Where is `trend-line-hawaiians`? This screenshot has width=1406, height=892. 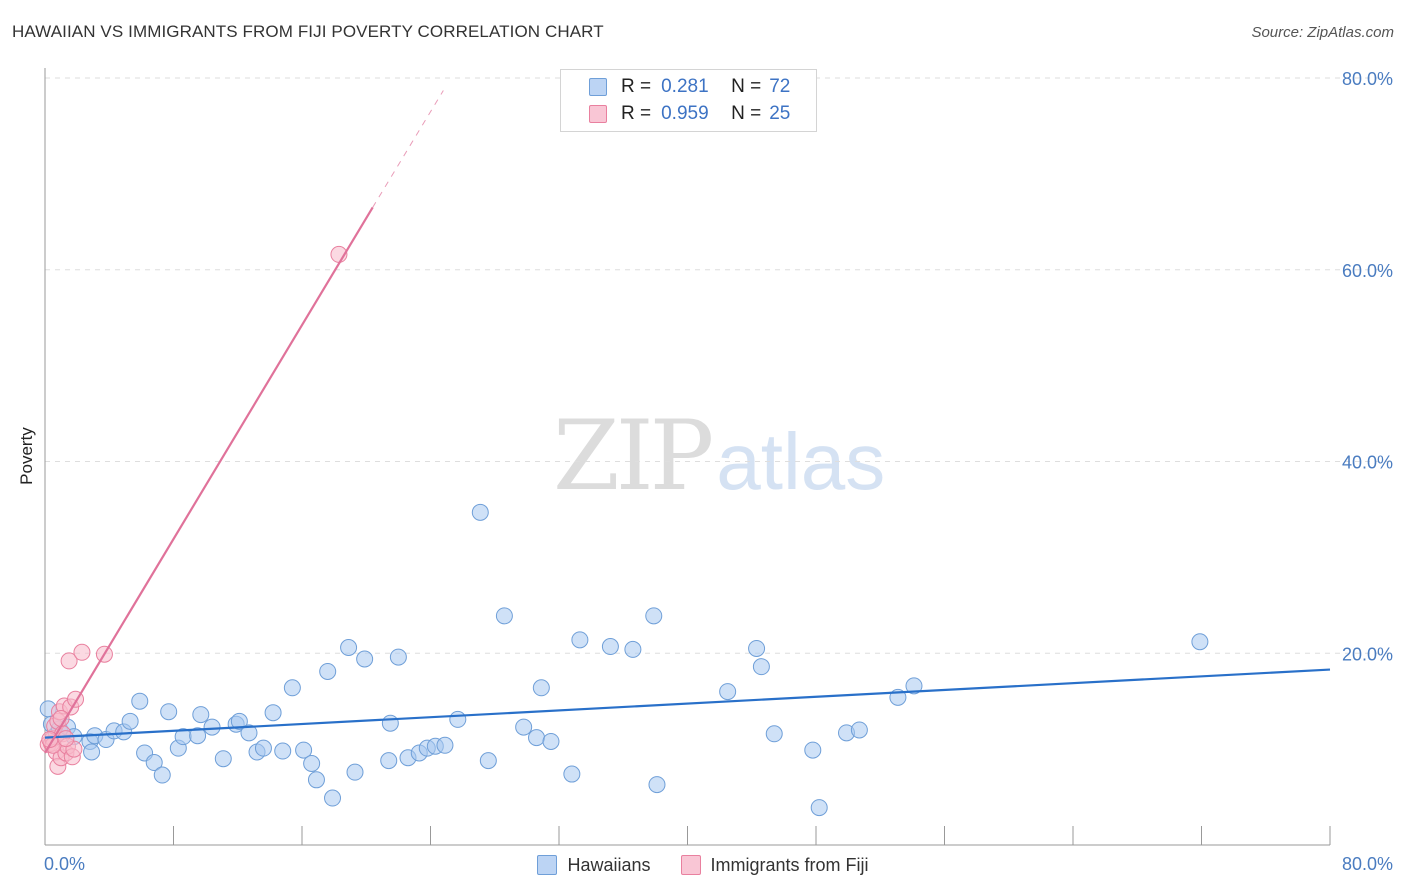 trend-line-hawaiians is located at coordinates (687, 703).